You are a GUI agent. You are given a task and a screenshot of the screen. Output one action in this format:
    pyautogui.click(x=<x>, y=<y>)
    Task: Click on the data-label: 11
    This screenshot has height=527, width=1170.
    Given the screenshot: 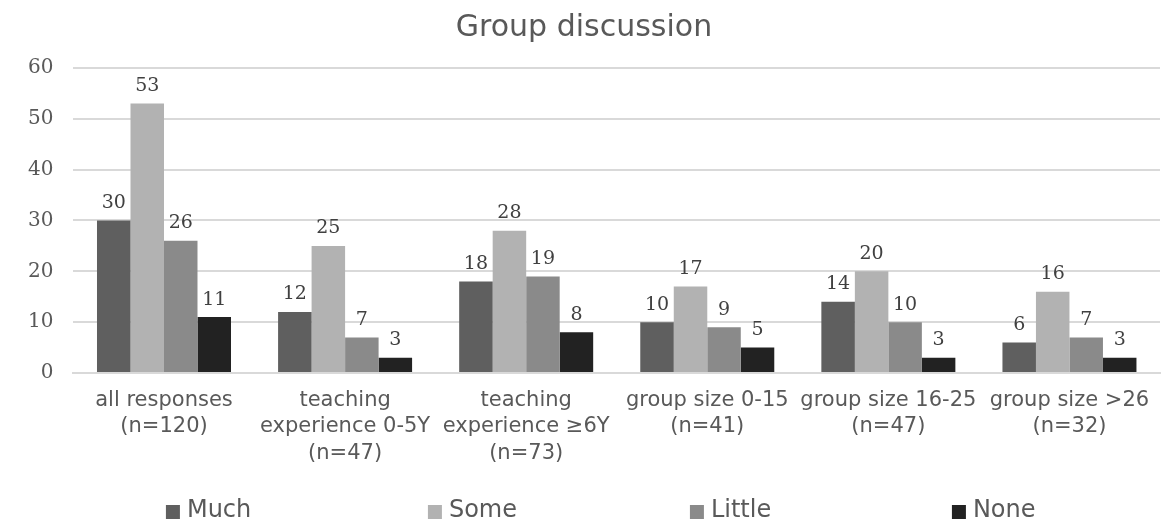 What is the action you would take?
    pyautogui.click(x=214, y=297)
    